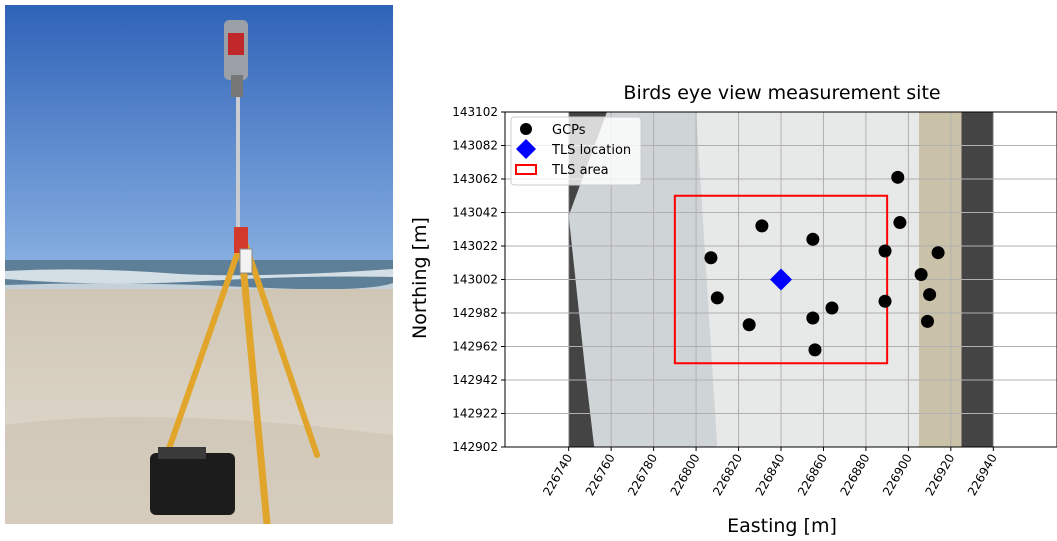 The width and height of the screenshot is (1057, 541). I want to click on y-tick-label: 142942, so click(475, 380).